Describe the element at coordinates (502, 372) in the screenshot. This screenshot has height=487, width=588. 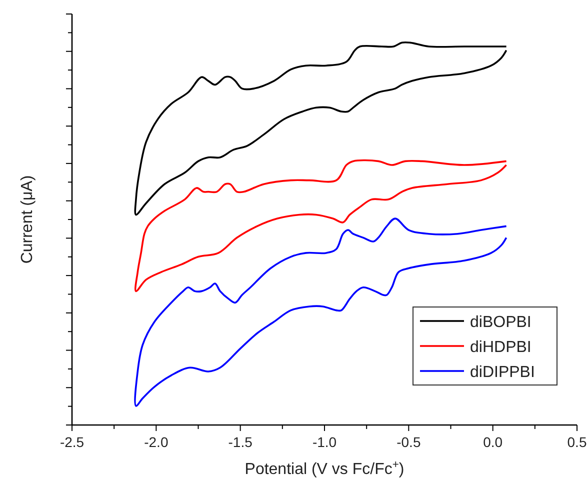
I see `legend-label: diDIPPBI` at that location.